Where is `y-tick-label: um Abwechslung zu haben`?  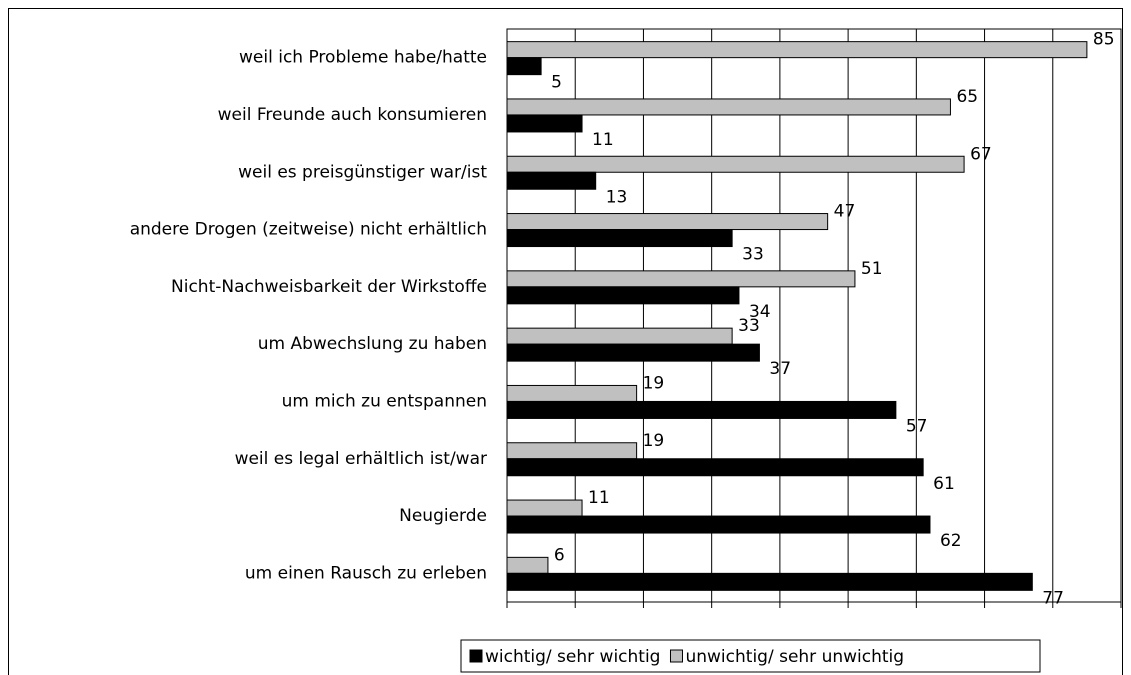 y-tick-label: um Abwechslung zu haben is located at coordinates (372, 344).